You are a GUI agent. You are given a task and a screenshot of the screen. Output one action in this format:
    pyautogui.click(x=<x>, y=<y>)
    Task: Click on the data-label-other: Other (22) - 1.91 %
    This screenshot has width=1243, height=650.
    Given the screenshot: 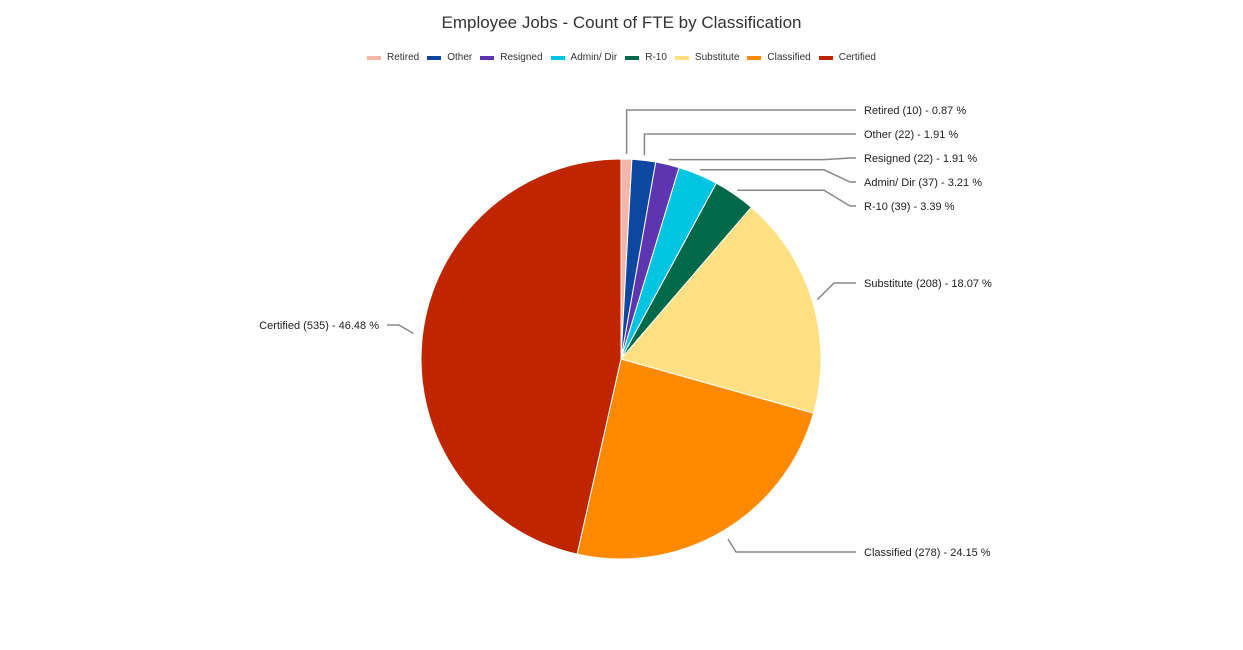 What is the action you would take?
    pyautogui.click(x=911, y=135)
    